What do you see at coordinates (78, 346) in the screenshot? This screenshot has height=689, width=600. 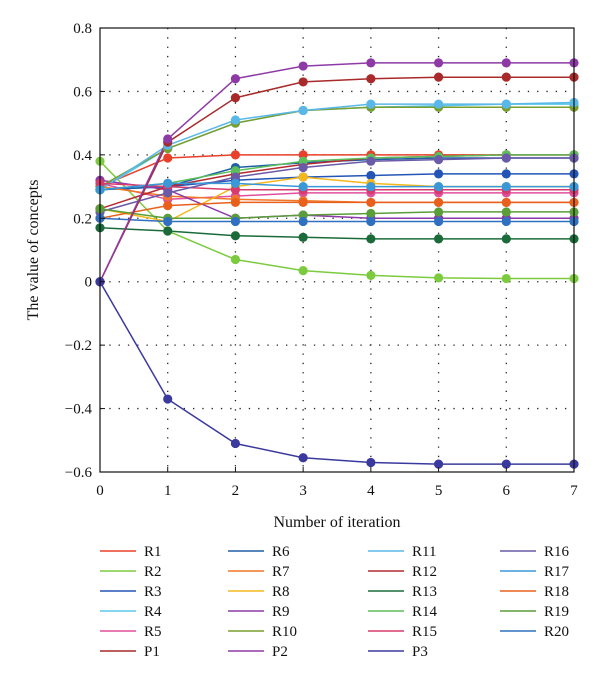 I see `y-tick-label: −0.2` at bounding box center [78, 346].